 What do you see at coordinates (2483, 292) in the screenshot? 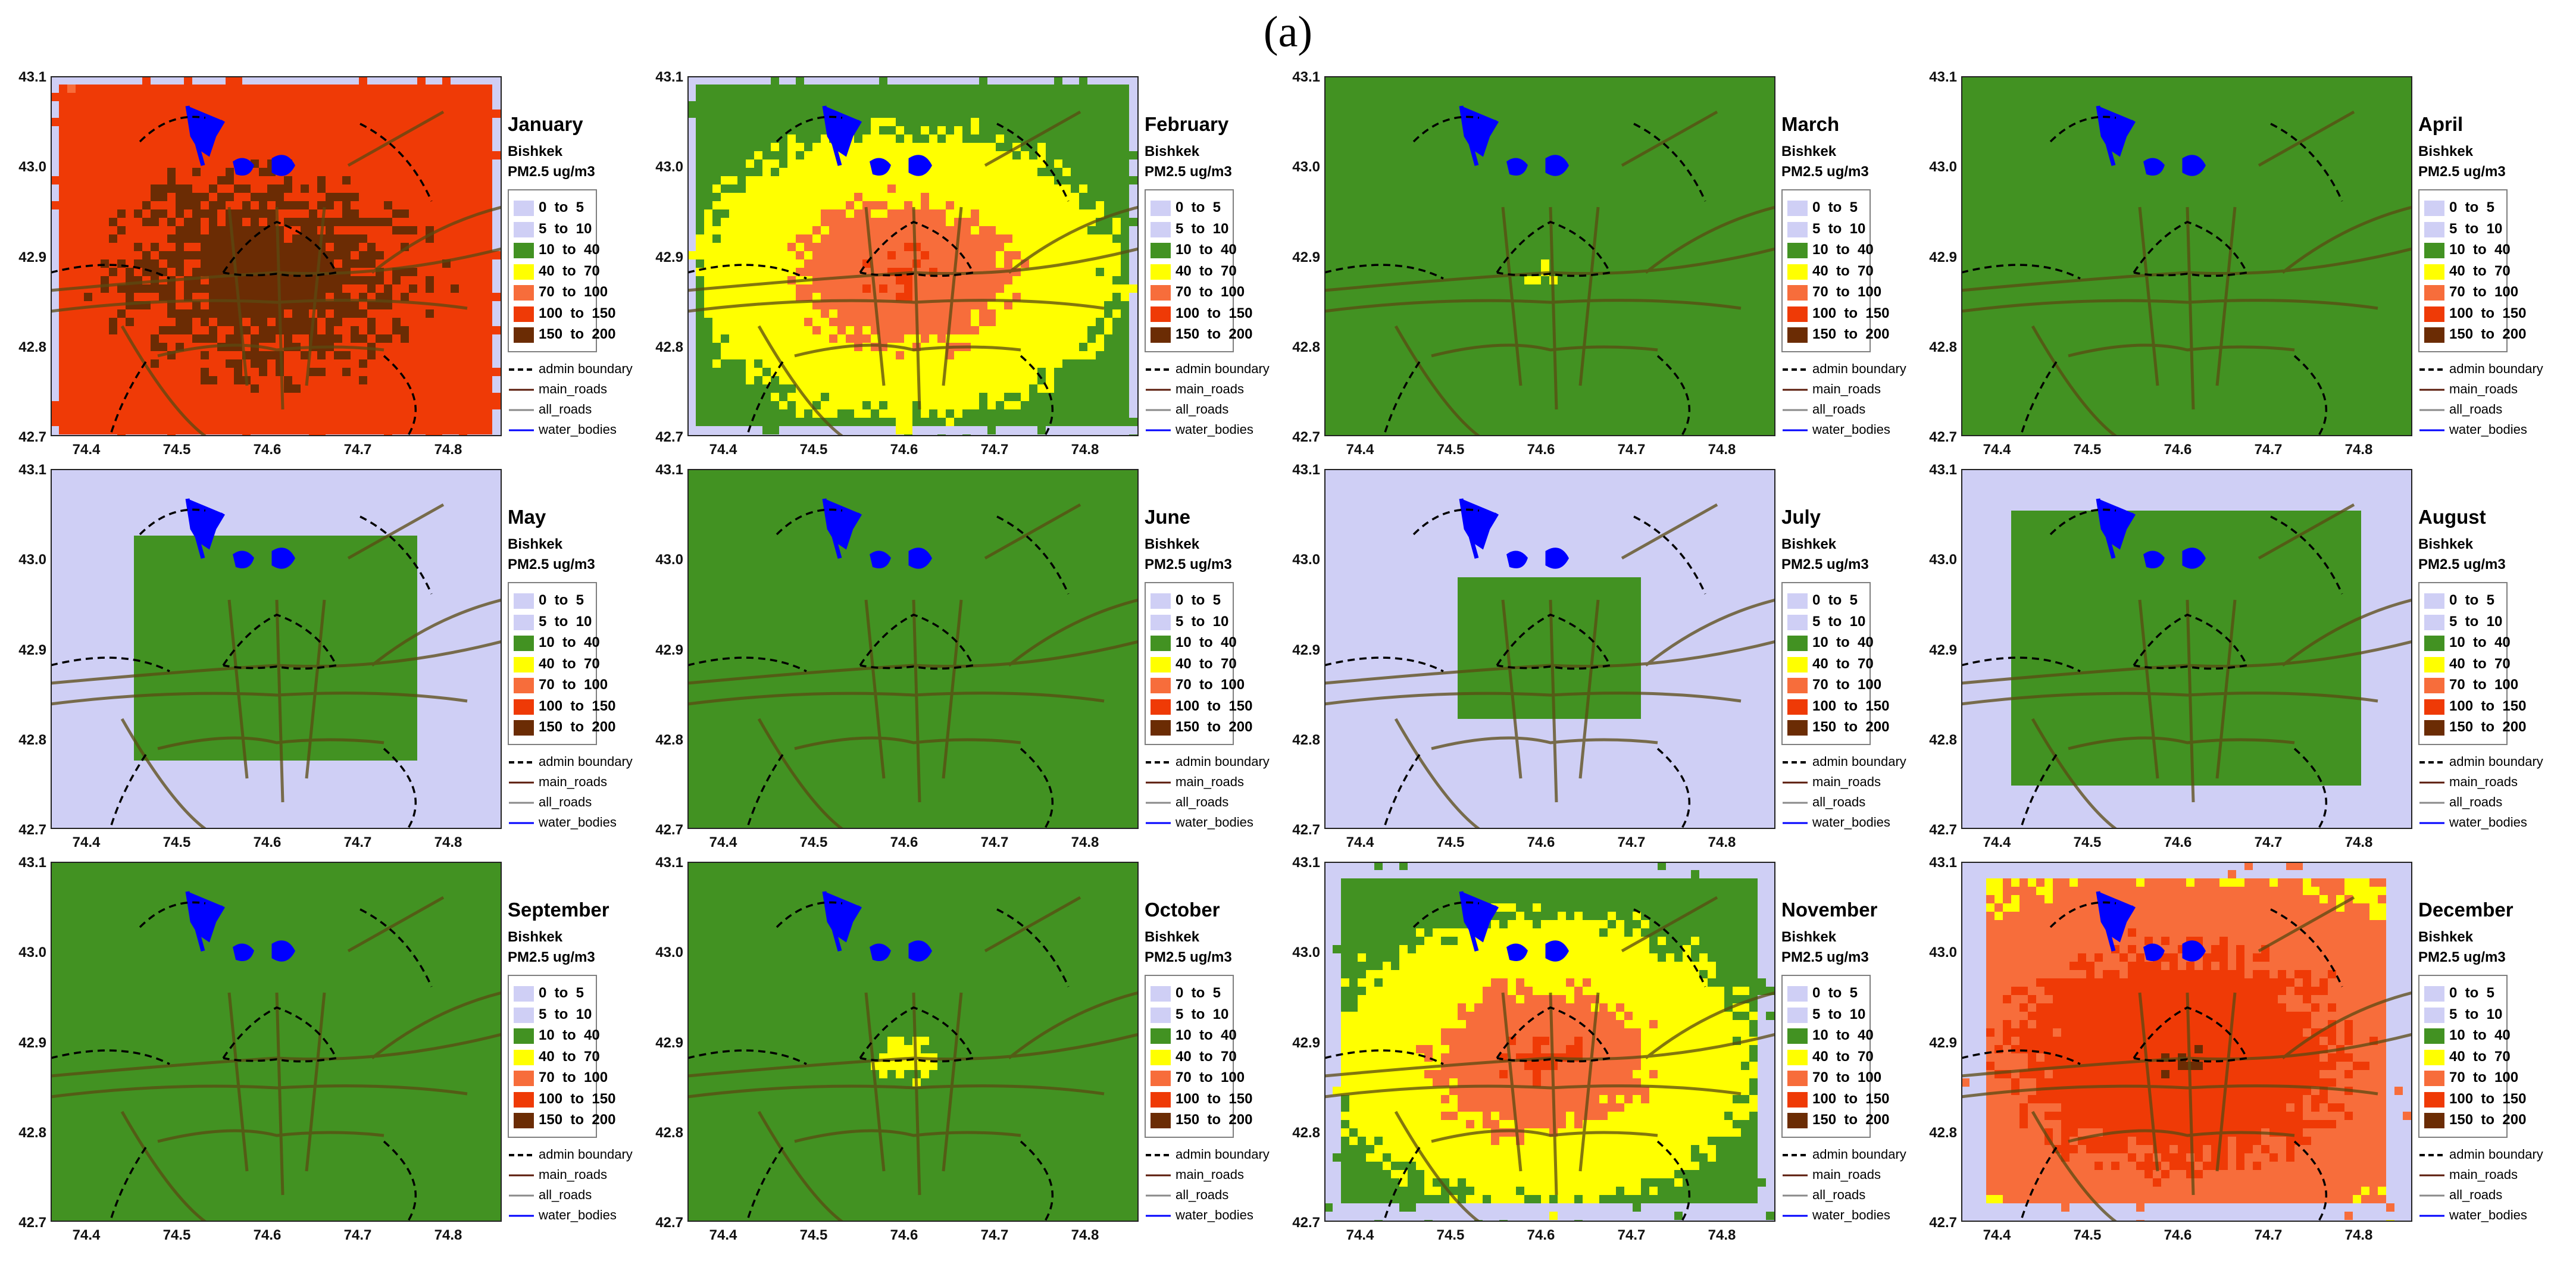
I see `legend-label: 70 to 100` at bounding box center [2483, 292].